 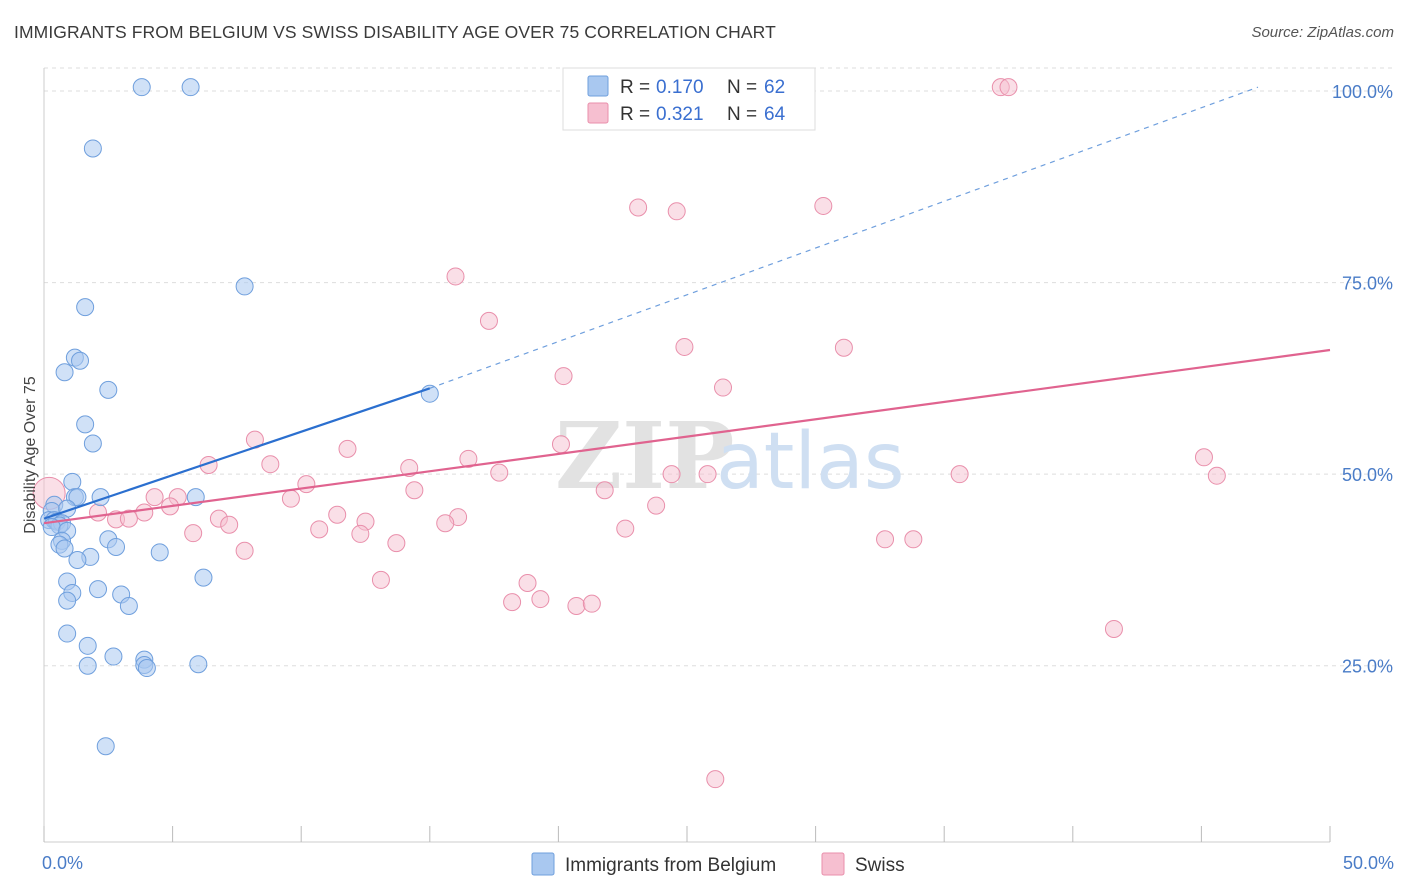 What do you see at coordinates (1367, 284) in the screenshot?
I see `y-tick-label-75: 75.0%` at bounding box center [1367, 284].